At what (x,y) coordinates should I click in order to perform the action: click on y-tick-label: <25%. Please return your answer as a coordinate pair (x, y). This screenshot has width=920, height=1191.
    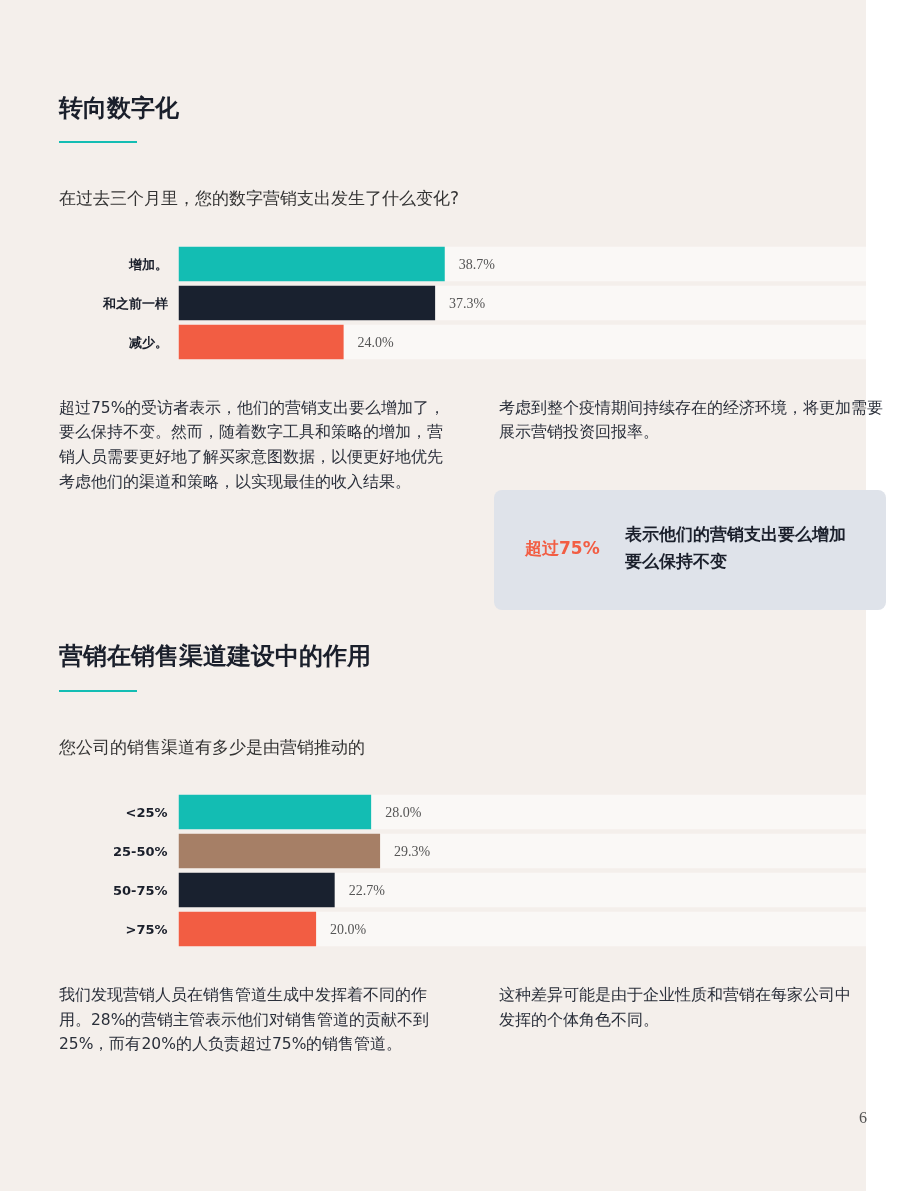
    Looking at the image, I should click on (146, 812).